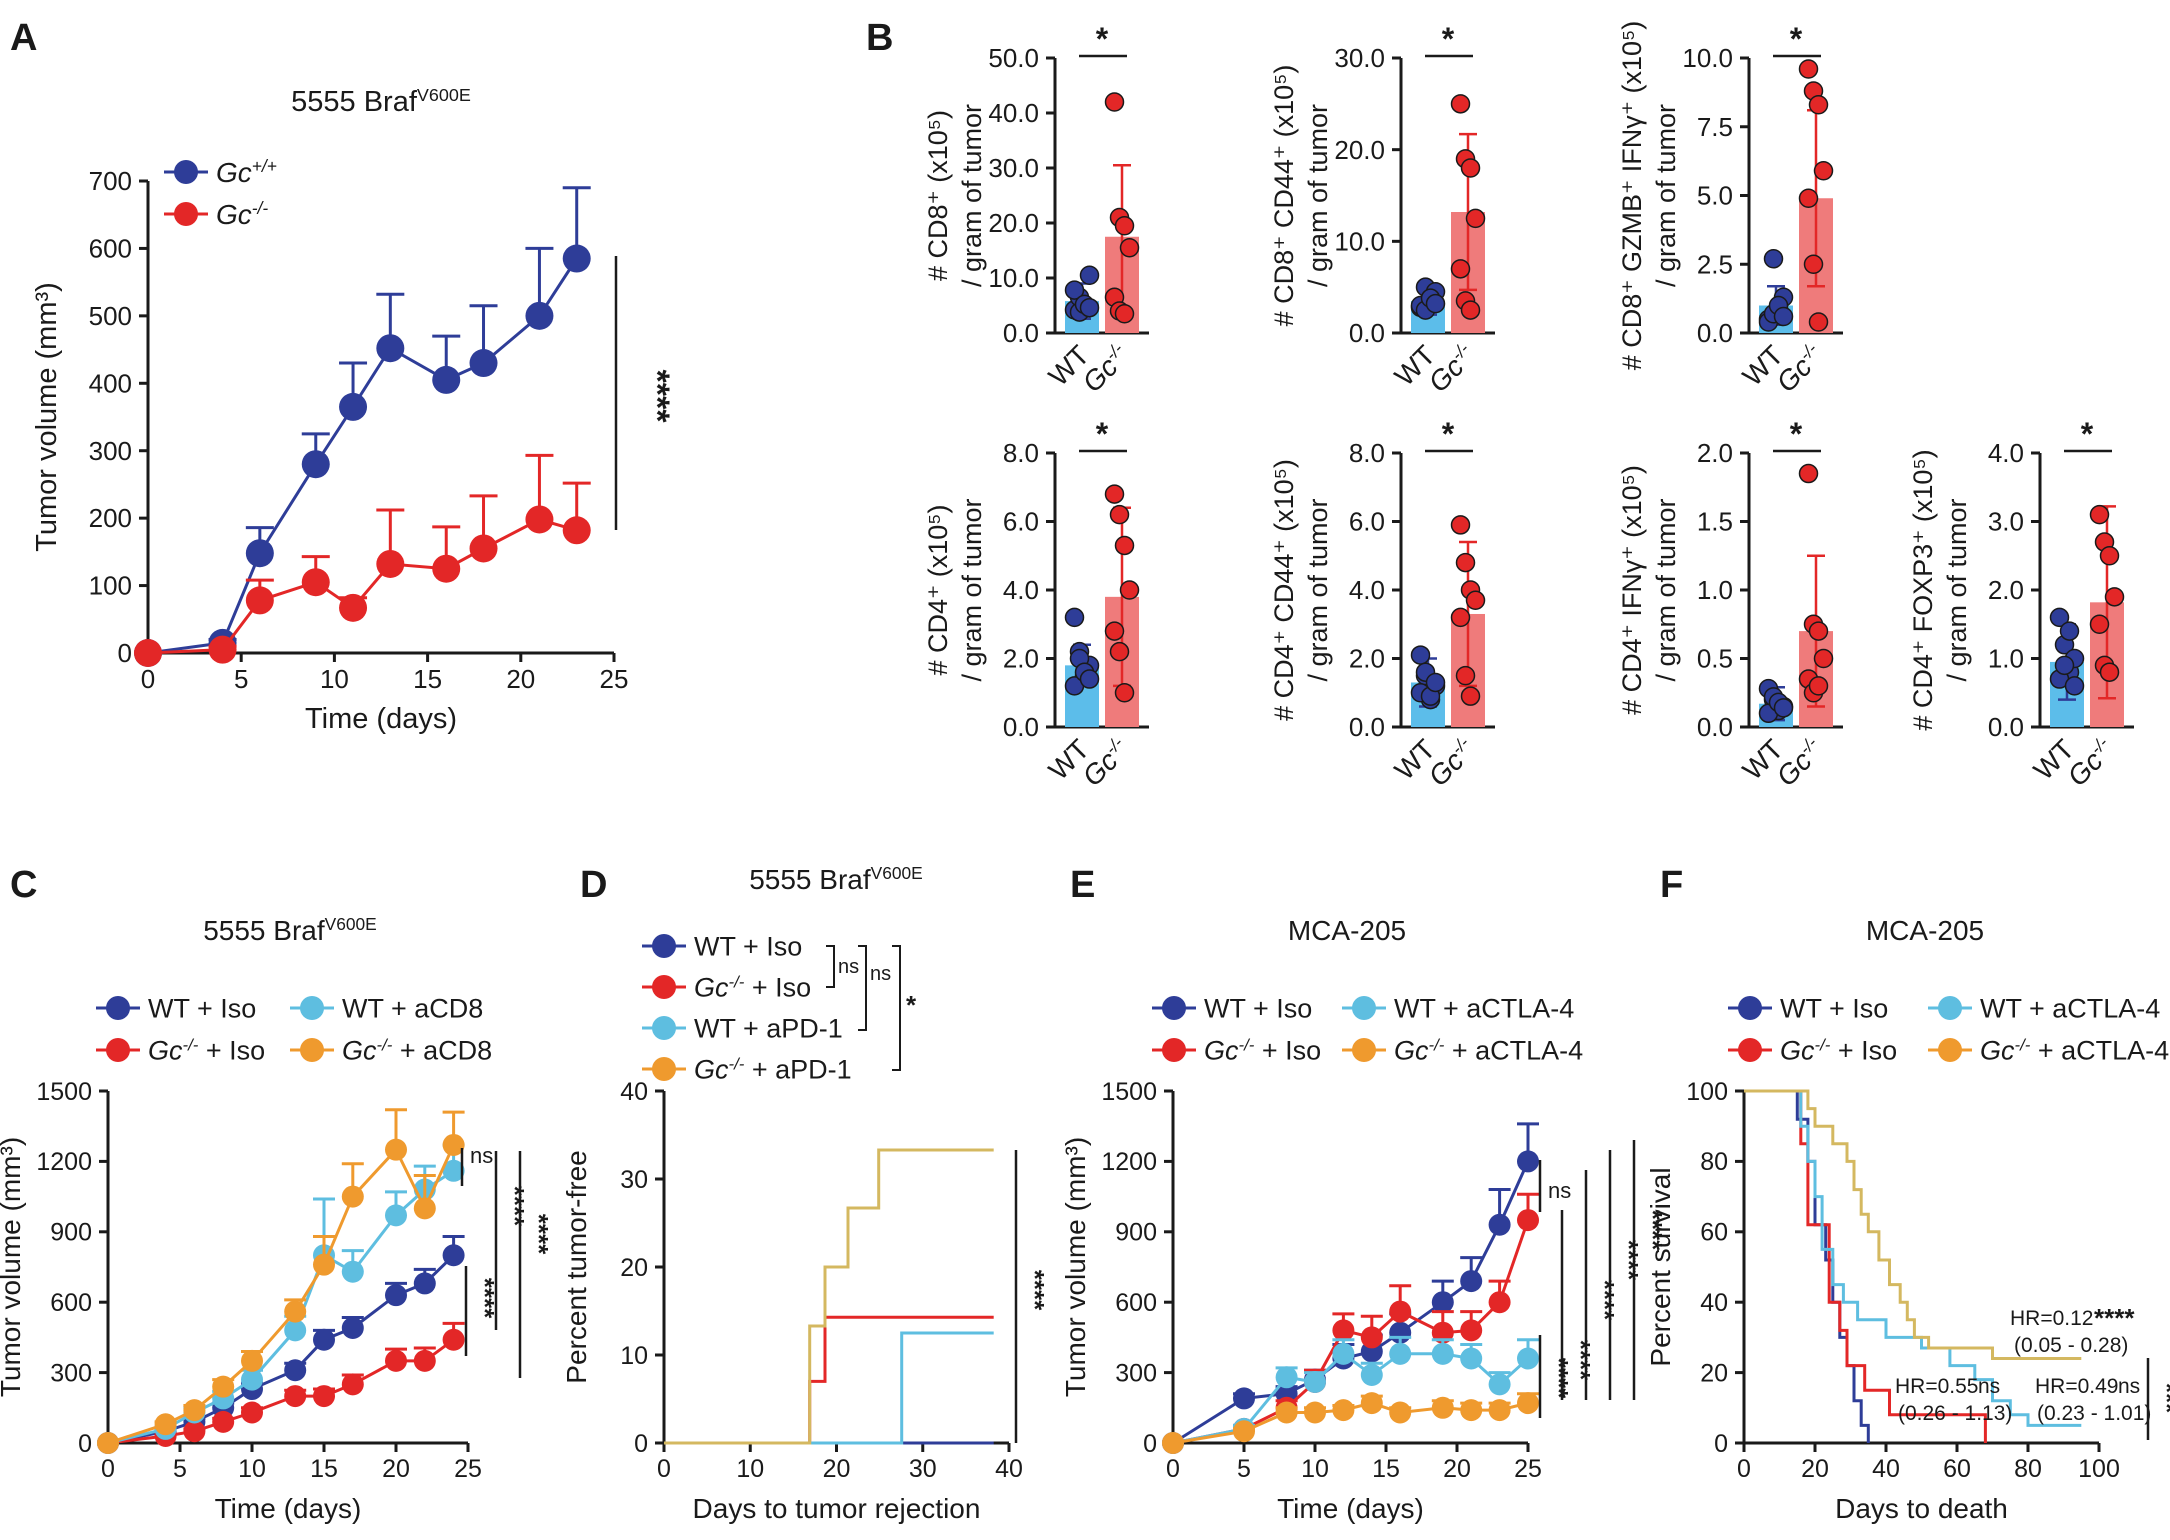  Describe the element at coordinates (281, 1298) in the screenshot. I see `series-wt-acd8` at that location.